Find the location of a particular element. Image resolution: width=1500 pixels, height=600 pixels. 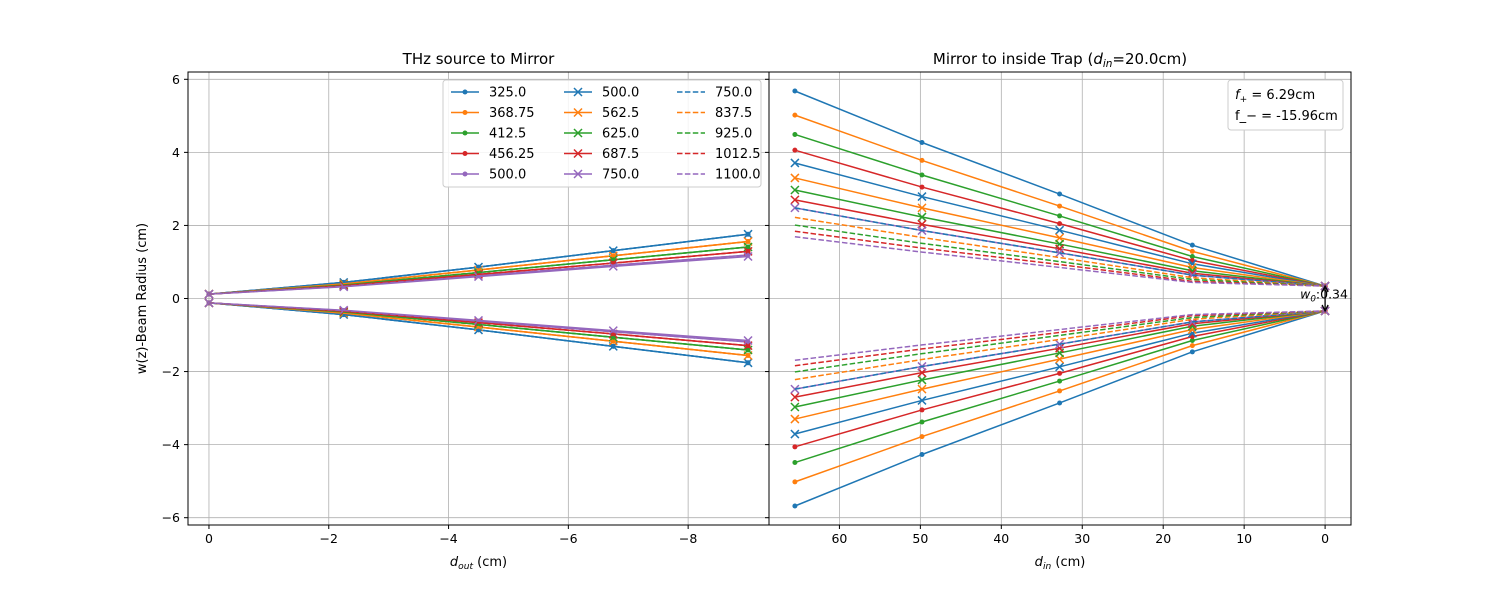

info-box-line: f_− = -15.96cm is located at coordinates (1286, 116).